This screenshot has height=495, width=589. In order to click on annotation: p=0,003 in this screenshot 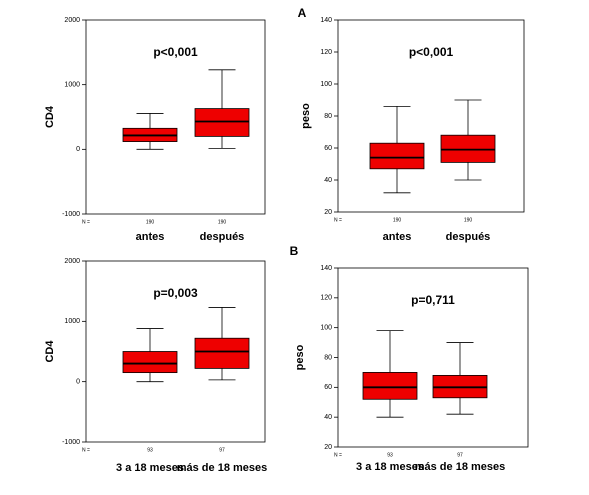, I will do `click(175, 293)`.